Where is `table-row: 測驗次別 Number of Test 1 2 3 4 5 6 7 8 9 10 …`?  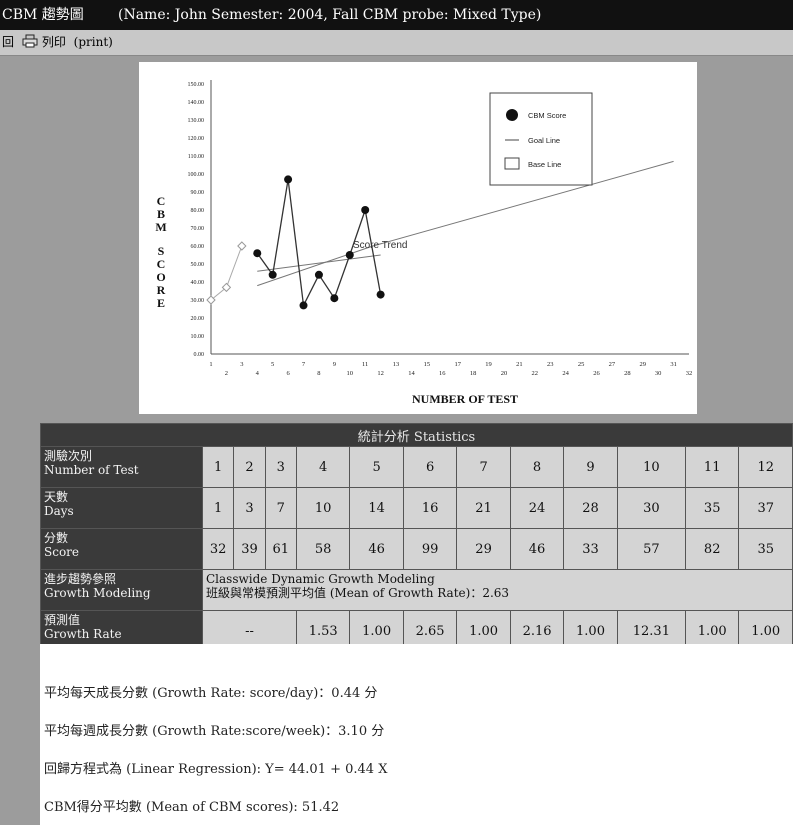 table-row: 測驗次別 Number of Test 1 2 3 4 5 6 7 8 9 10 … is located at coordinates (416, 467).